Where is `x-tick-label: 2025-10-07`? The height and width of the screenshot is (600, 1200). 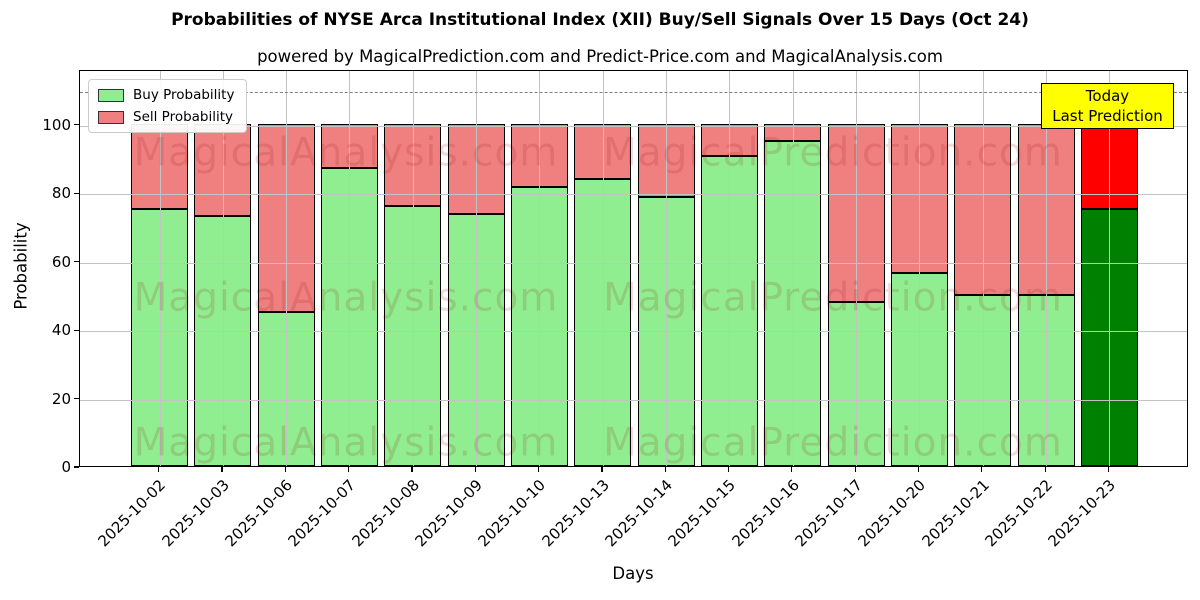
x-tick-label: 2025-10-07 is located at coordinates (322, 513).